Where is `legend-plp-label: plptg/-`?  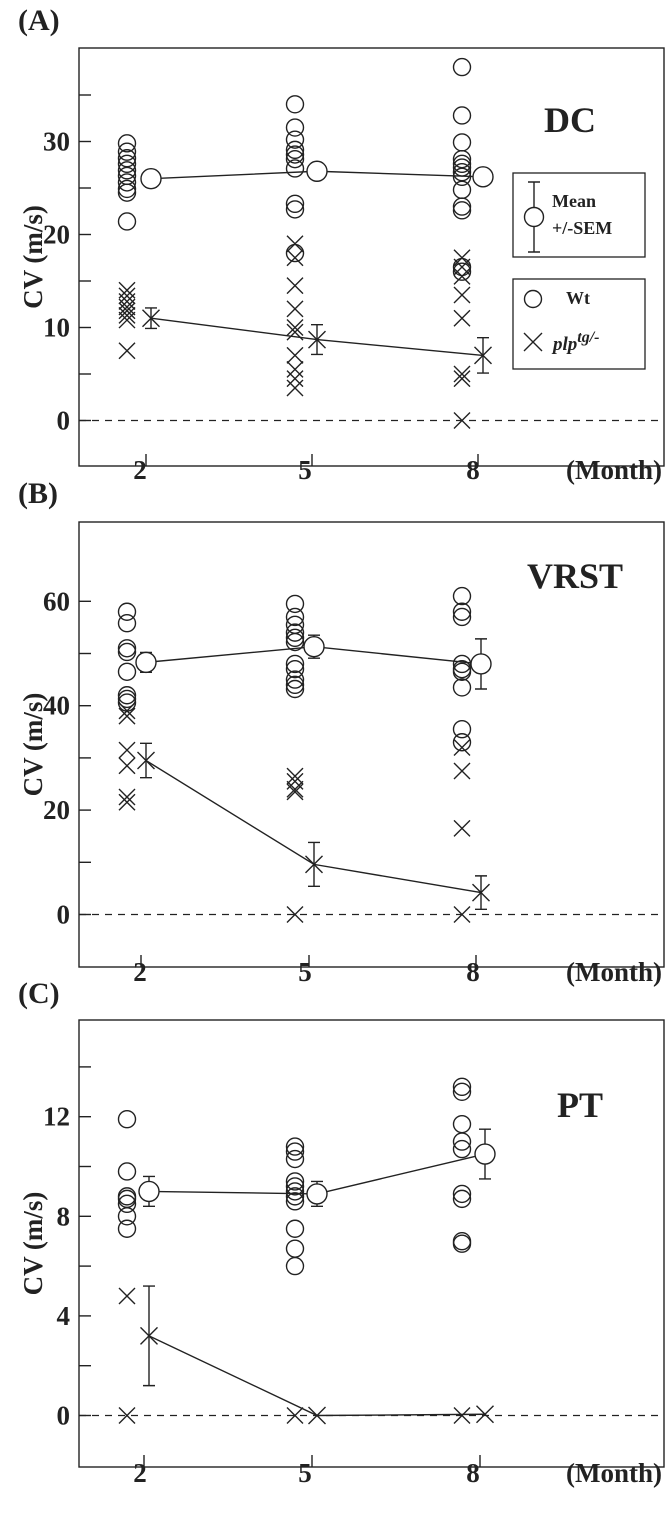
legend-plp-label: plptg/- is located at coordinates (575, 342).